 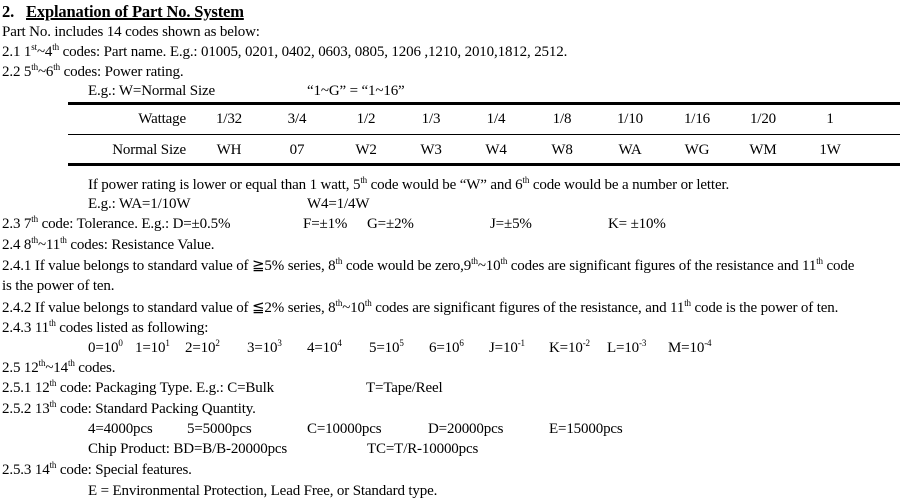 I want to click on text-run: 2.5.2 13, so click(x=26, y=409).